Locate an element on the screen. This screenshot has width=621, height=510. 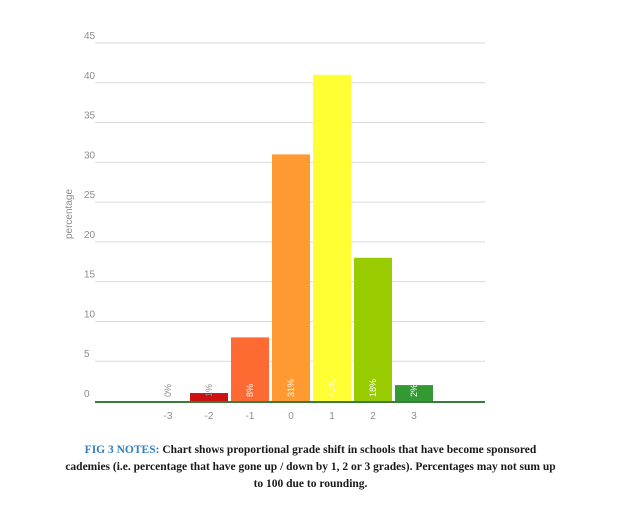
y-tick-label: 25 is located at coordinates (90, 195).